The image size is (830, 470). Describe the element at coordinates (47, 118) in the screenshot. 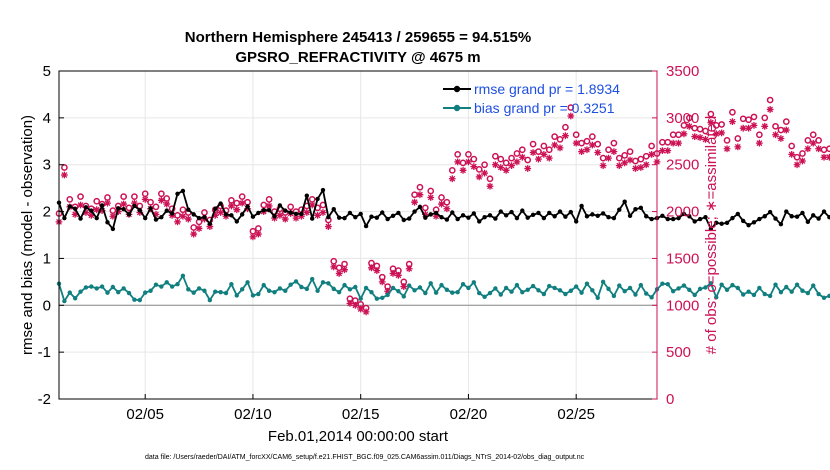

I see `y-tick-label: 4` at that location.